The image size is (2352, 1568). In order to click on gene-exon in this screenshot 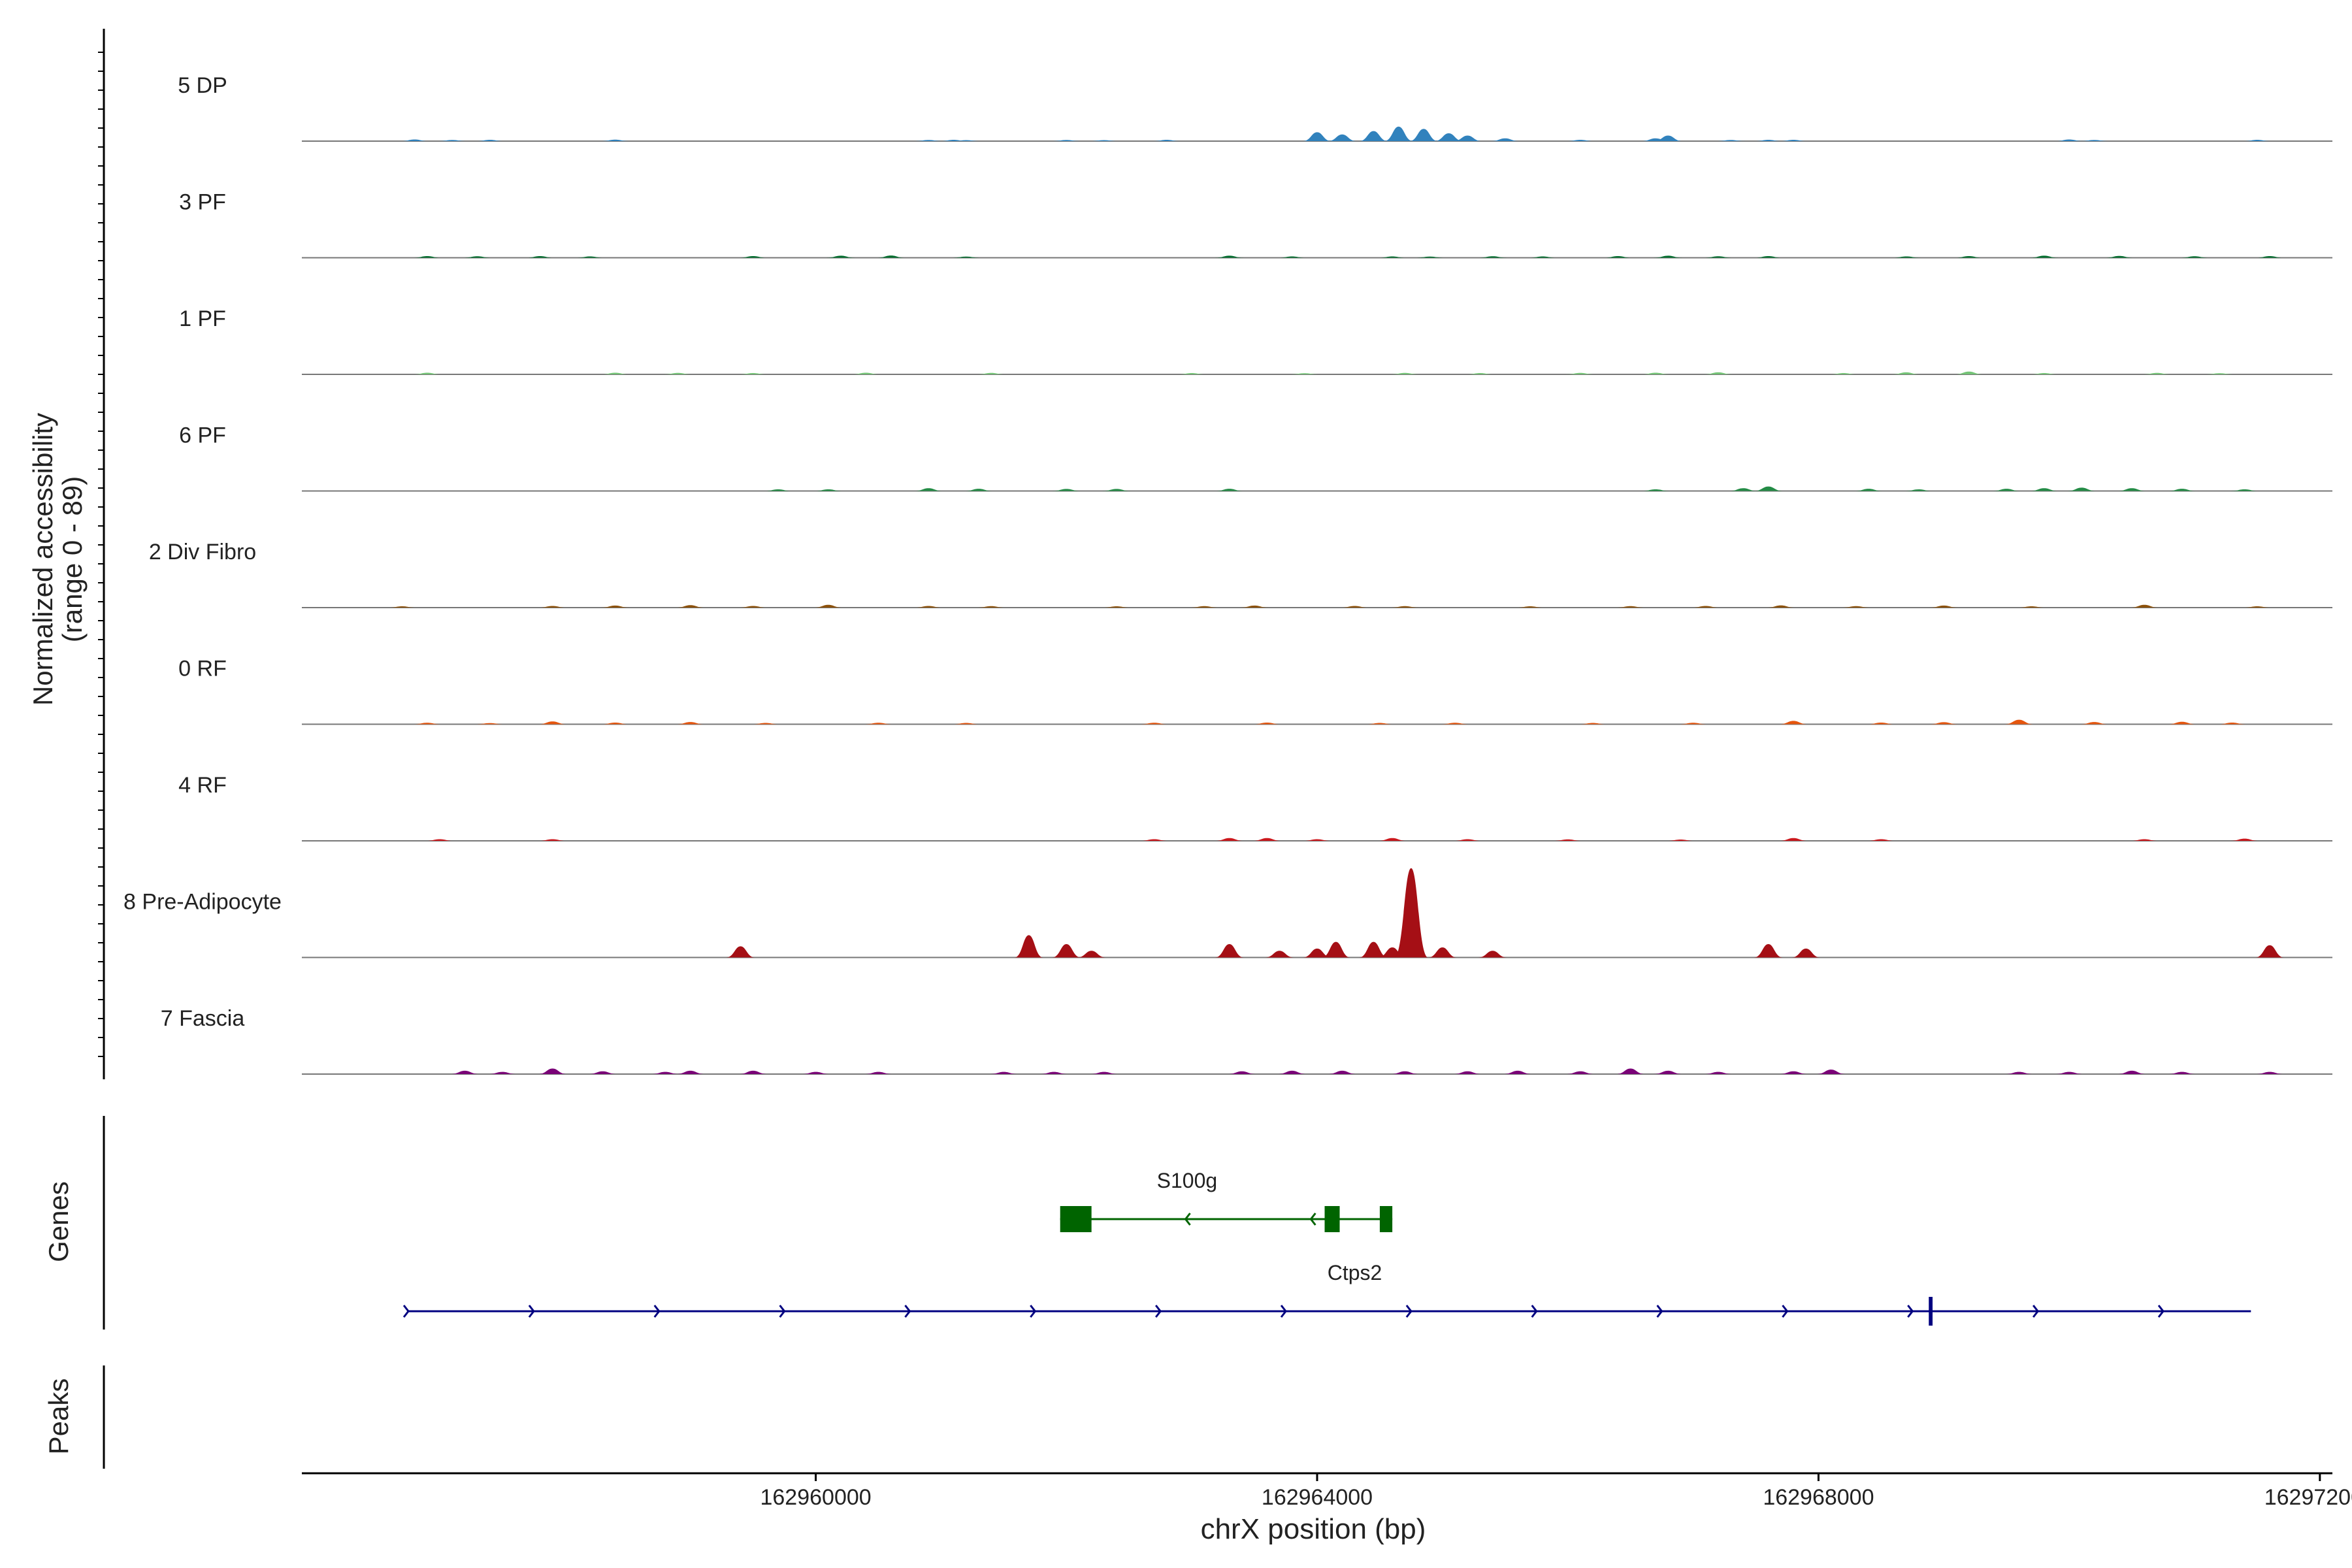, I will do `click(1076, 1219)`.